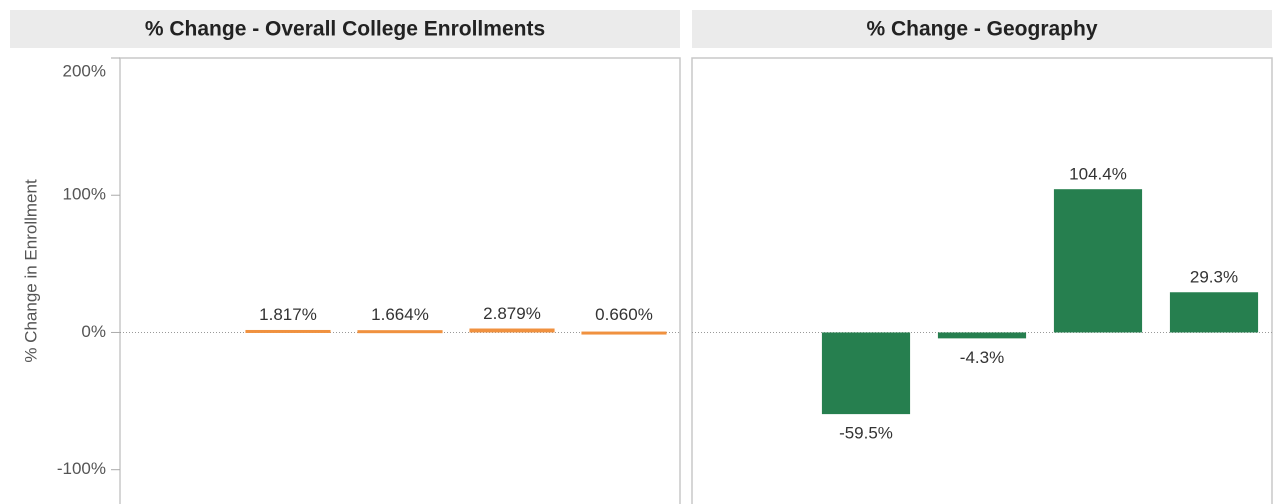 The height and width of the screenshot is (504, 1275). I want to click on y-tick-label: 0%, so click(93, 331).